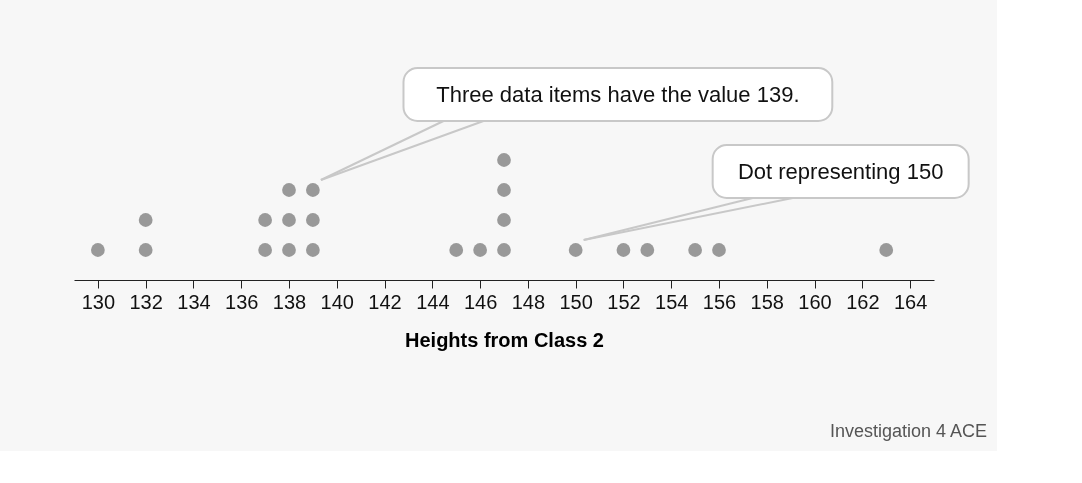 The width and height of the screenshot is (1082, 483). What do you see at coordinates (624, 301) in the screenshot?
I see `x-tick-label: 152` at bounding box center [624, 301].